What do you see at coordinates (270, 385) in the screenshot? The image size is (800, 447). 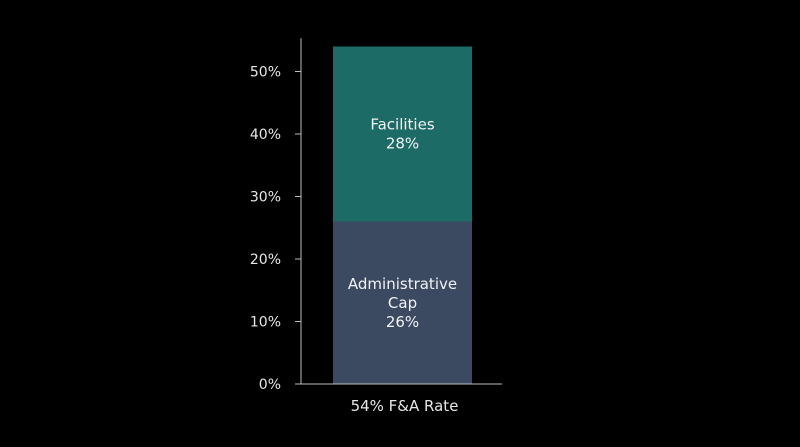 I see `y-tick-label: 0%` at bounding box center [270, 385].